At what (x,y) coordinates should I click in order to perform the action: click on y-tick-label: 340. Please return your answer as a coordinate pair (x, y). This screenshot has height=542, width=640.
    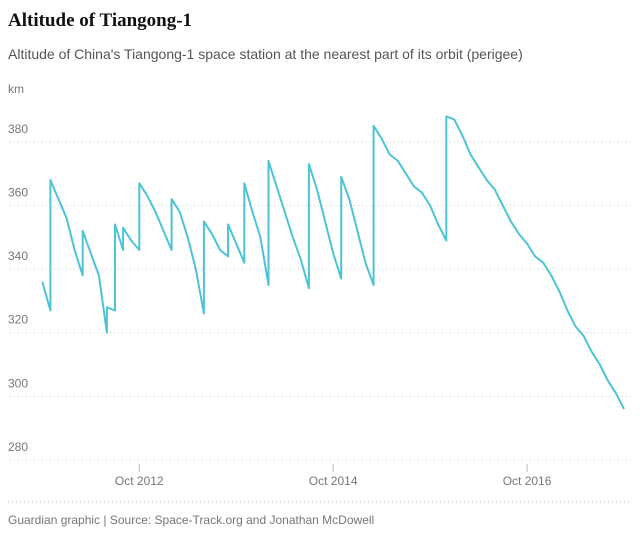
    Looking at the image, I should click on (18, 256).